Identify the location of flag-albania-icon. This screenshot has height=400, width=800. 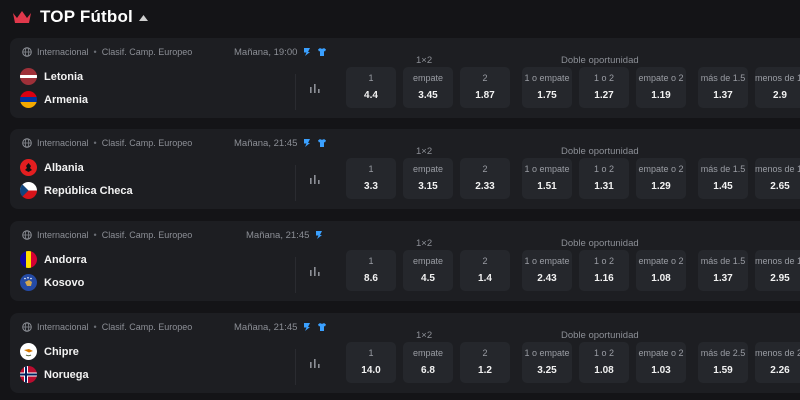
(28, 167).